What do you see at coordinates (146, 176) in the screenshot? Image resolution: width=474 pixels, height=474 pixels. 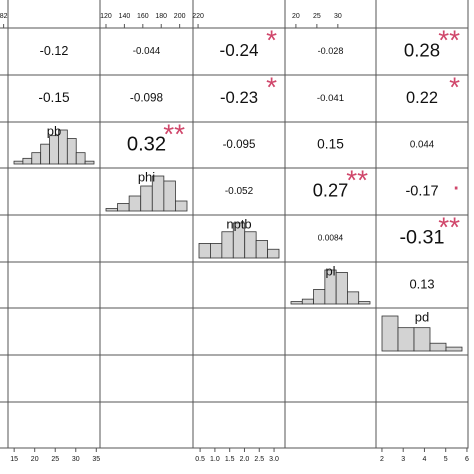 I see `variable-label: phi` at bounding box center [146, 176].